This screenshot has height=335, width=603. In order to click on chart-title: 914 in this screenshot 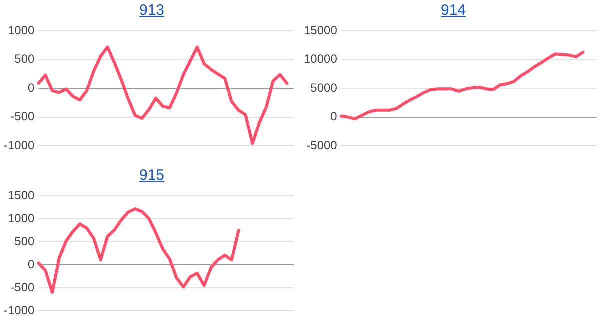, I will do `click(454, 10)`.